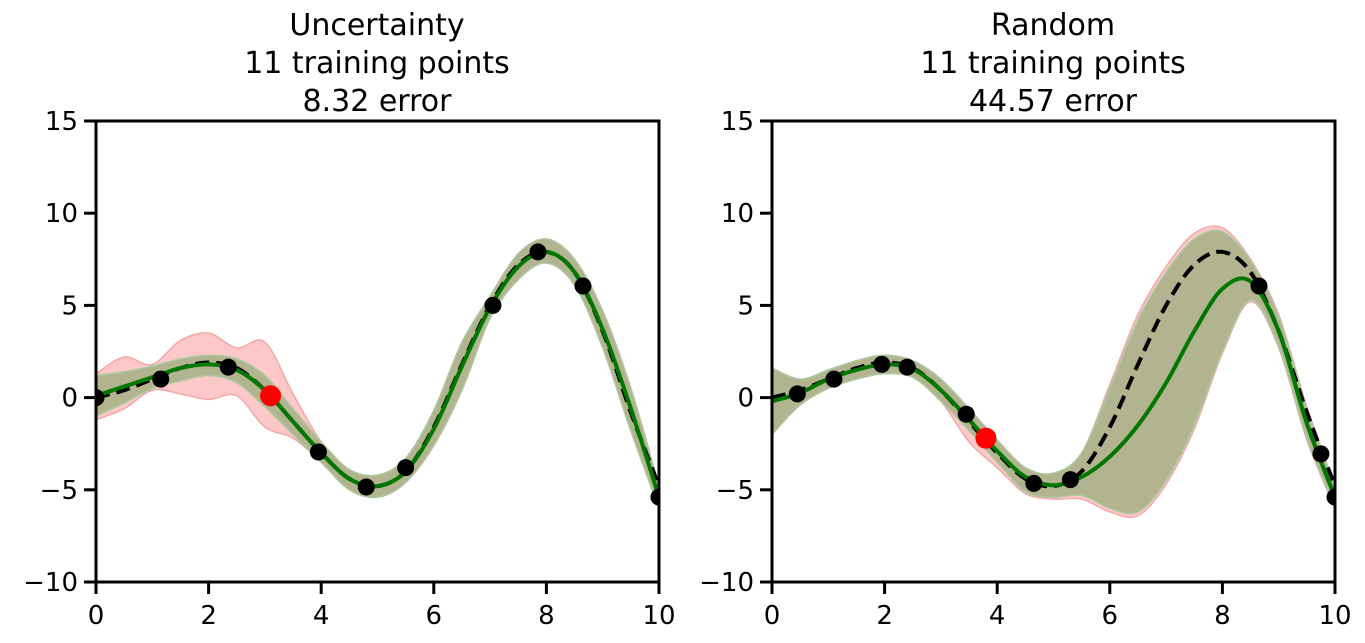 This screenshot has width=1365, height=643. I want to click on mean-prediction-line, so click(1053, 387).